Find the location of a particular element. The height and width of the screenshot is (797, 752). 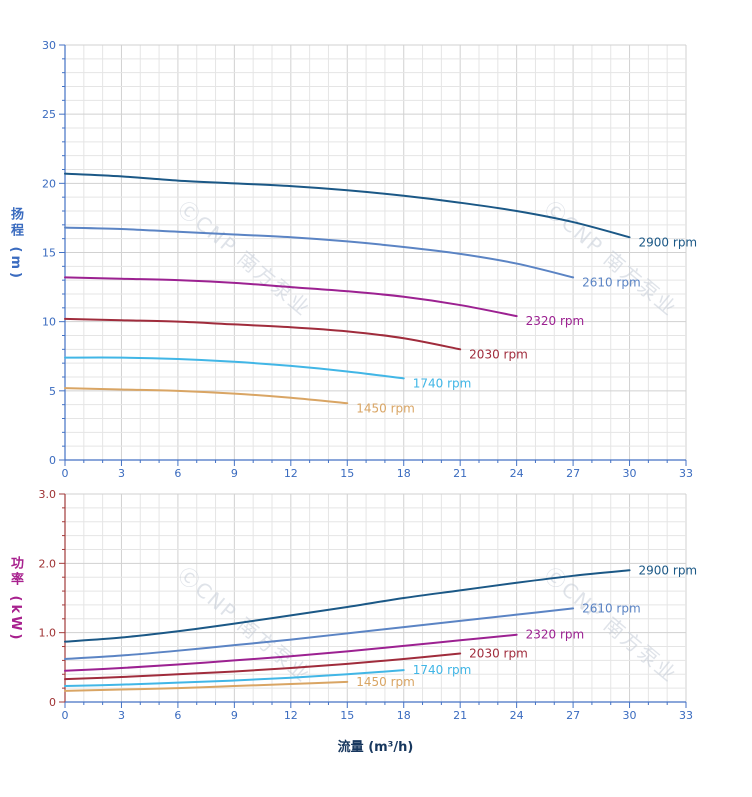

y-tick-label: 15 is located at coordinates (49, 253).